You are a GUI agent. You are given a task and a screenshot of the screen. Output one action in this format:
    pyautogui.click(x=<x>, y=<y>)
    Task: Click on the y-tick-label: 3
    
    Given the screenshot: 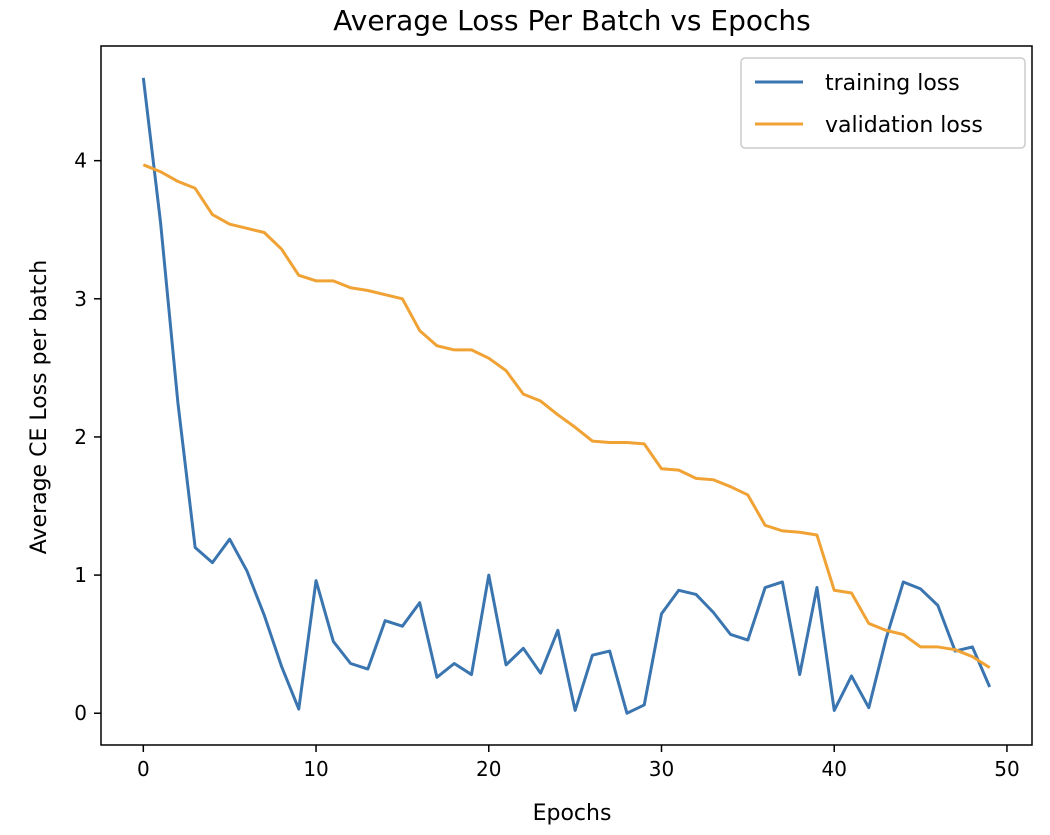 What is the action you would take?
    pyautogui.click(x=80, y=299)
    